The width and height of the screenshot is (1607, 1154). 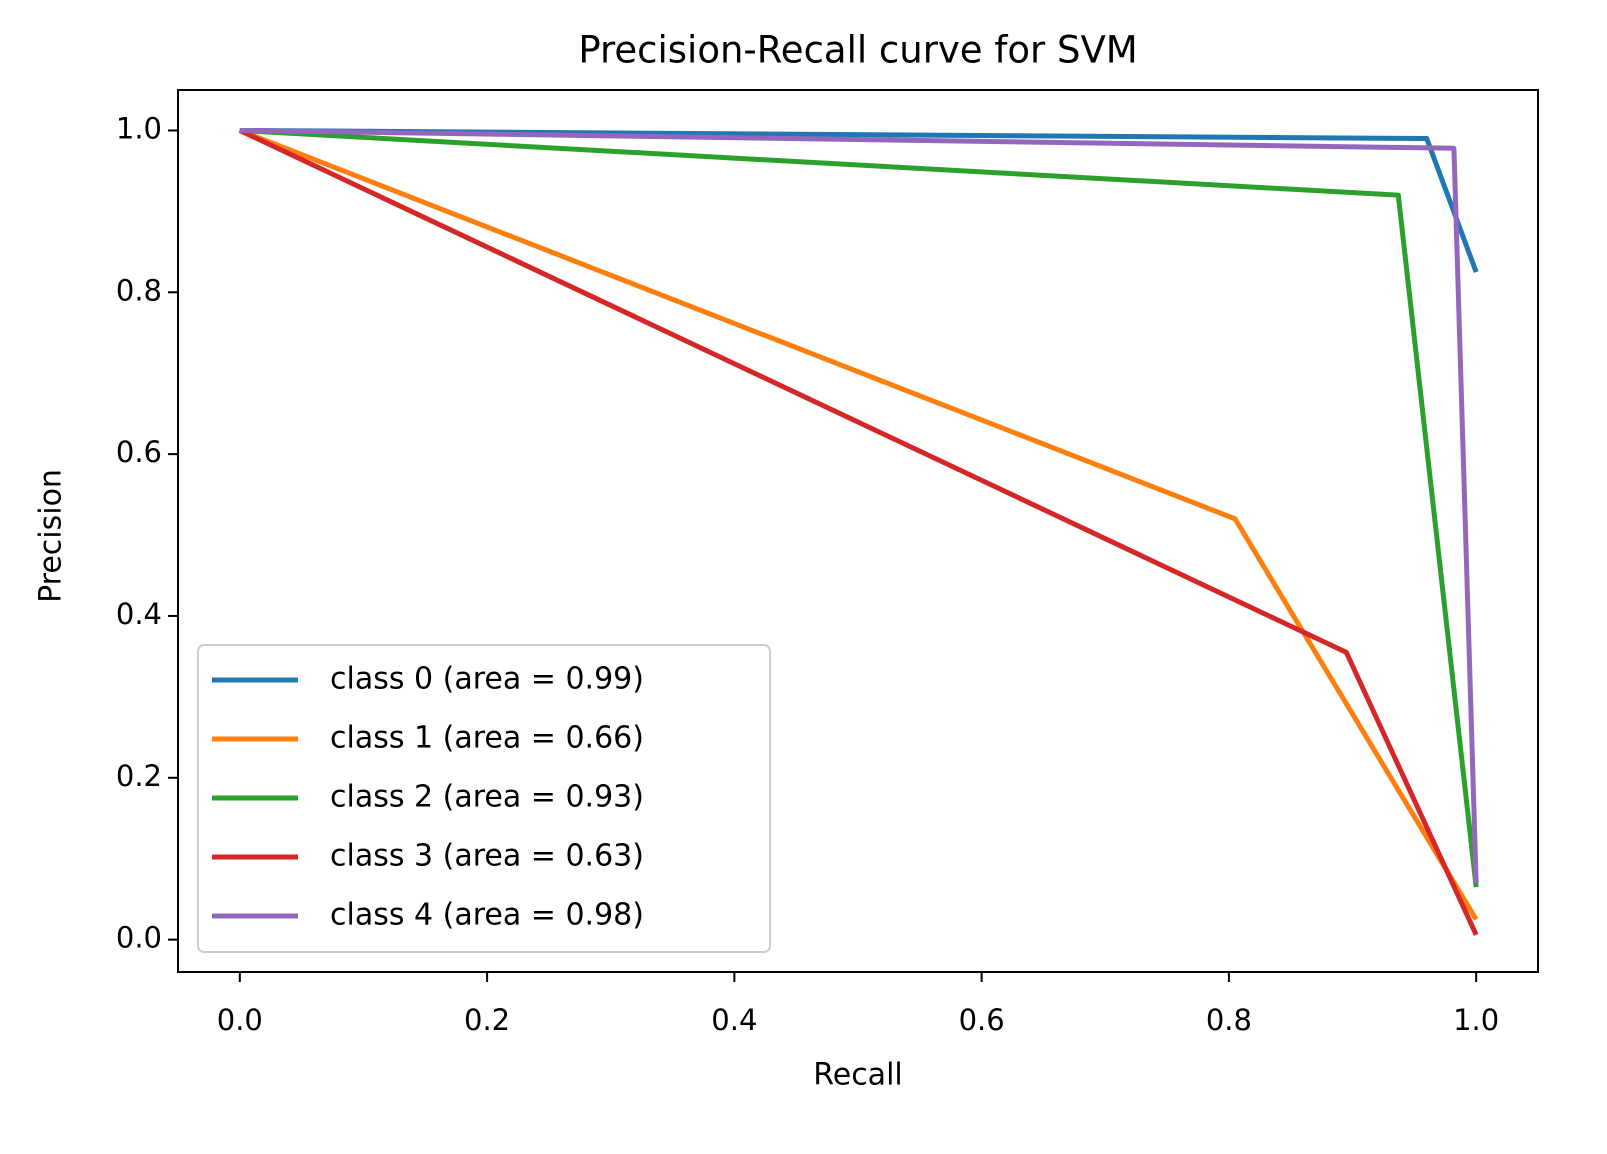 What do you see at coordinates (487, 915) in the screenshot?
I see `legend-label: class 4 (area = 0.98)` at bounding box center [487, 915].